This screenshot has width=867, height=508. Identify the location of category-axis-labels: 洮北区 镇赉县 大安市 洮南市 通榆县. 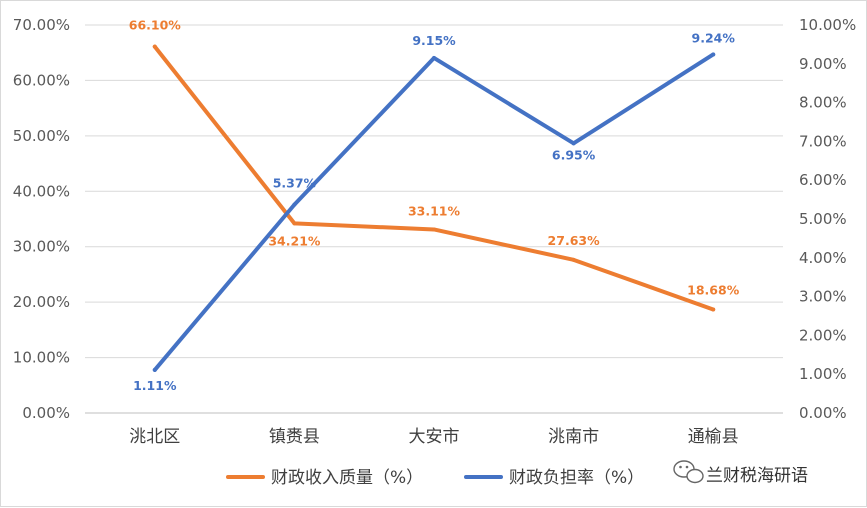
(433, 437).